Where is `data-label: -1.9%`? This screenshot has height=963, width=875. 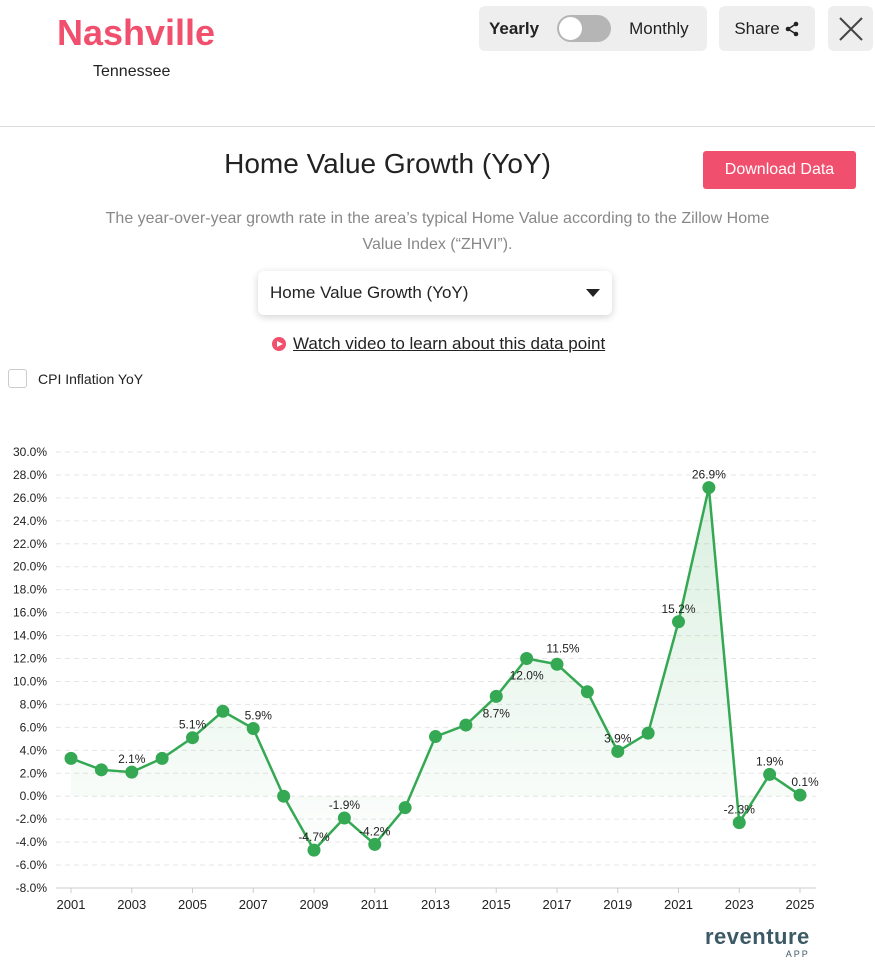
data-label: -1.9% is located at coordinates (345, 805).